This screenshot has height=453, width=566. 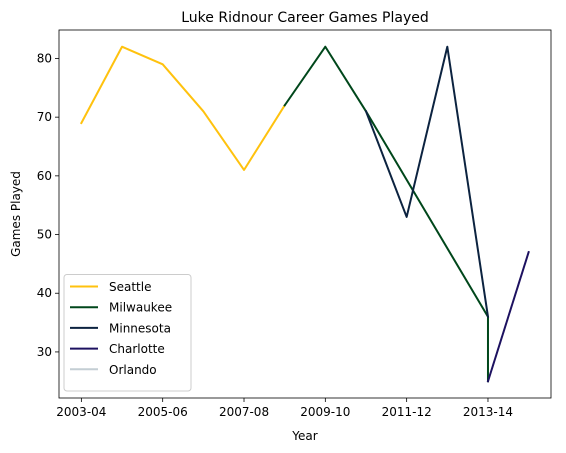 I want to click on series-line-minnesota, so click(x=427, y=181).